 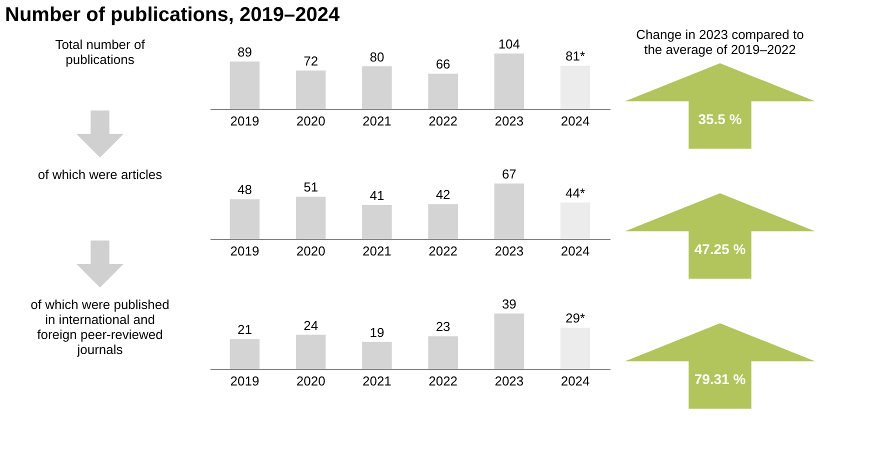 What do you see at coordinates (311, 61) in the screenshot?
I see `data-label: 72` at bounding box center [311, 61].